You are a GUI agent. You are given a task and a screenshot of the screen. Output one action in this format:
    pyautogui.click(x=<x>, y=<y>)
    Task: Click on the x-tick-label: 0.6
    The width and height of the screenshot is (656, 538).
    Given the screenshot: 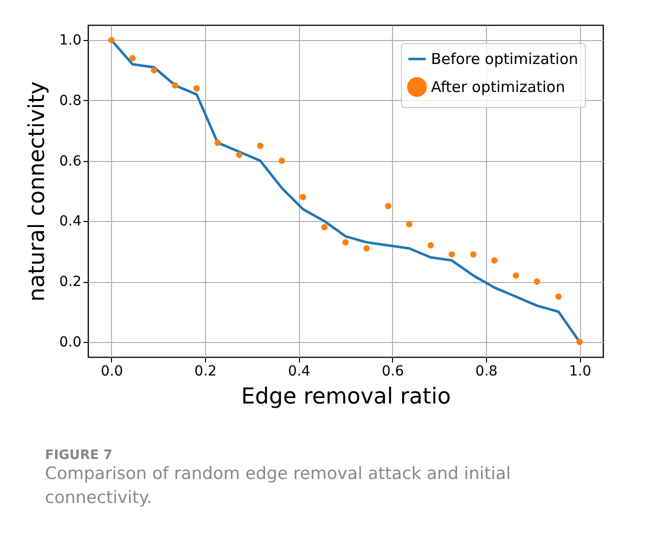 What is the action you would take?
    pyautogui.click(x=393, y=372)
    